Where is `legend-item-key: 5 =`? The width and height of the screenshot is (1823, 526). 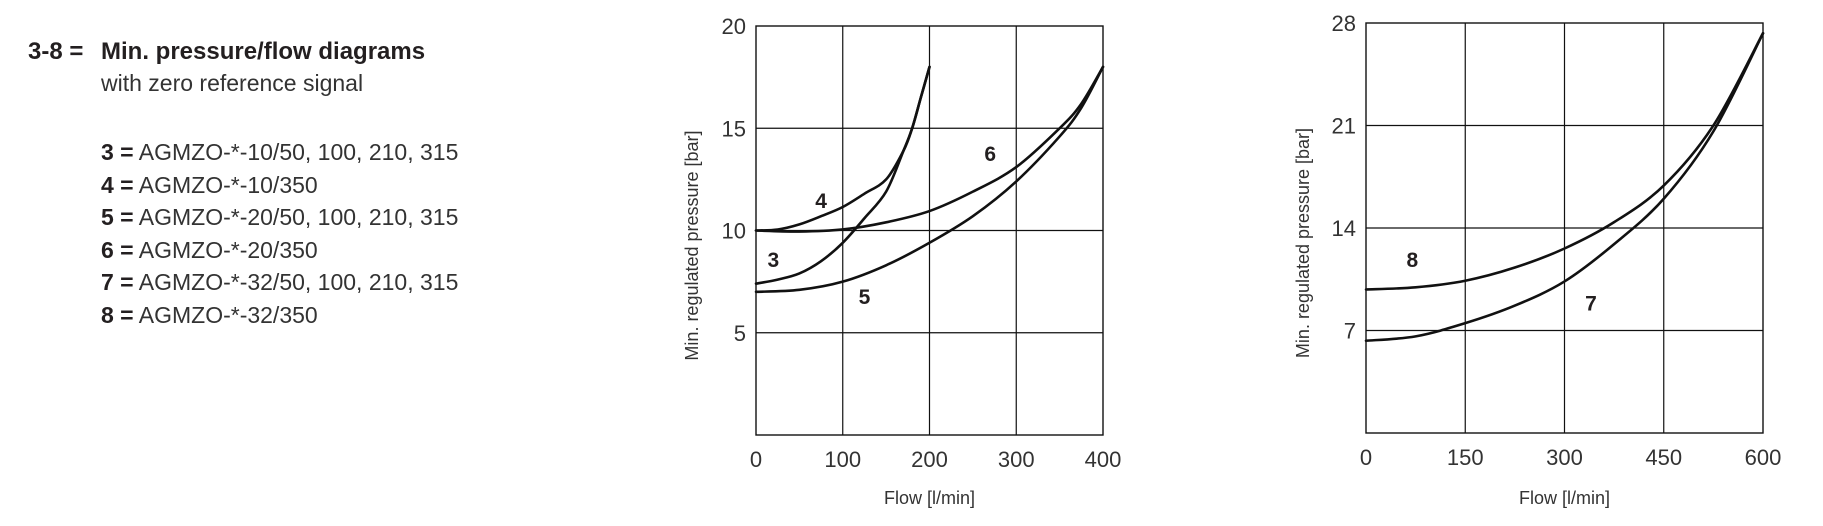 legend-item-key: 5 = is located at coordinates (117, 217).